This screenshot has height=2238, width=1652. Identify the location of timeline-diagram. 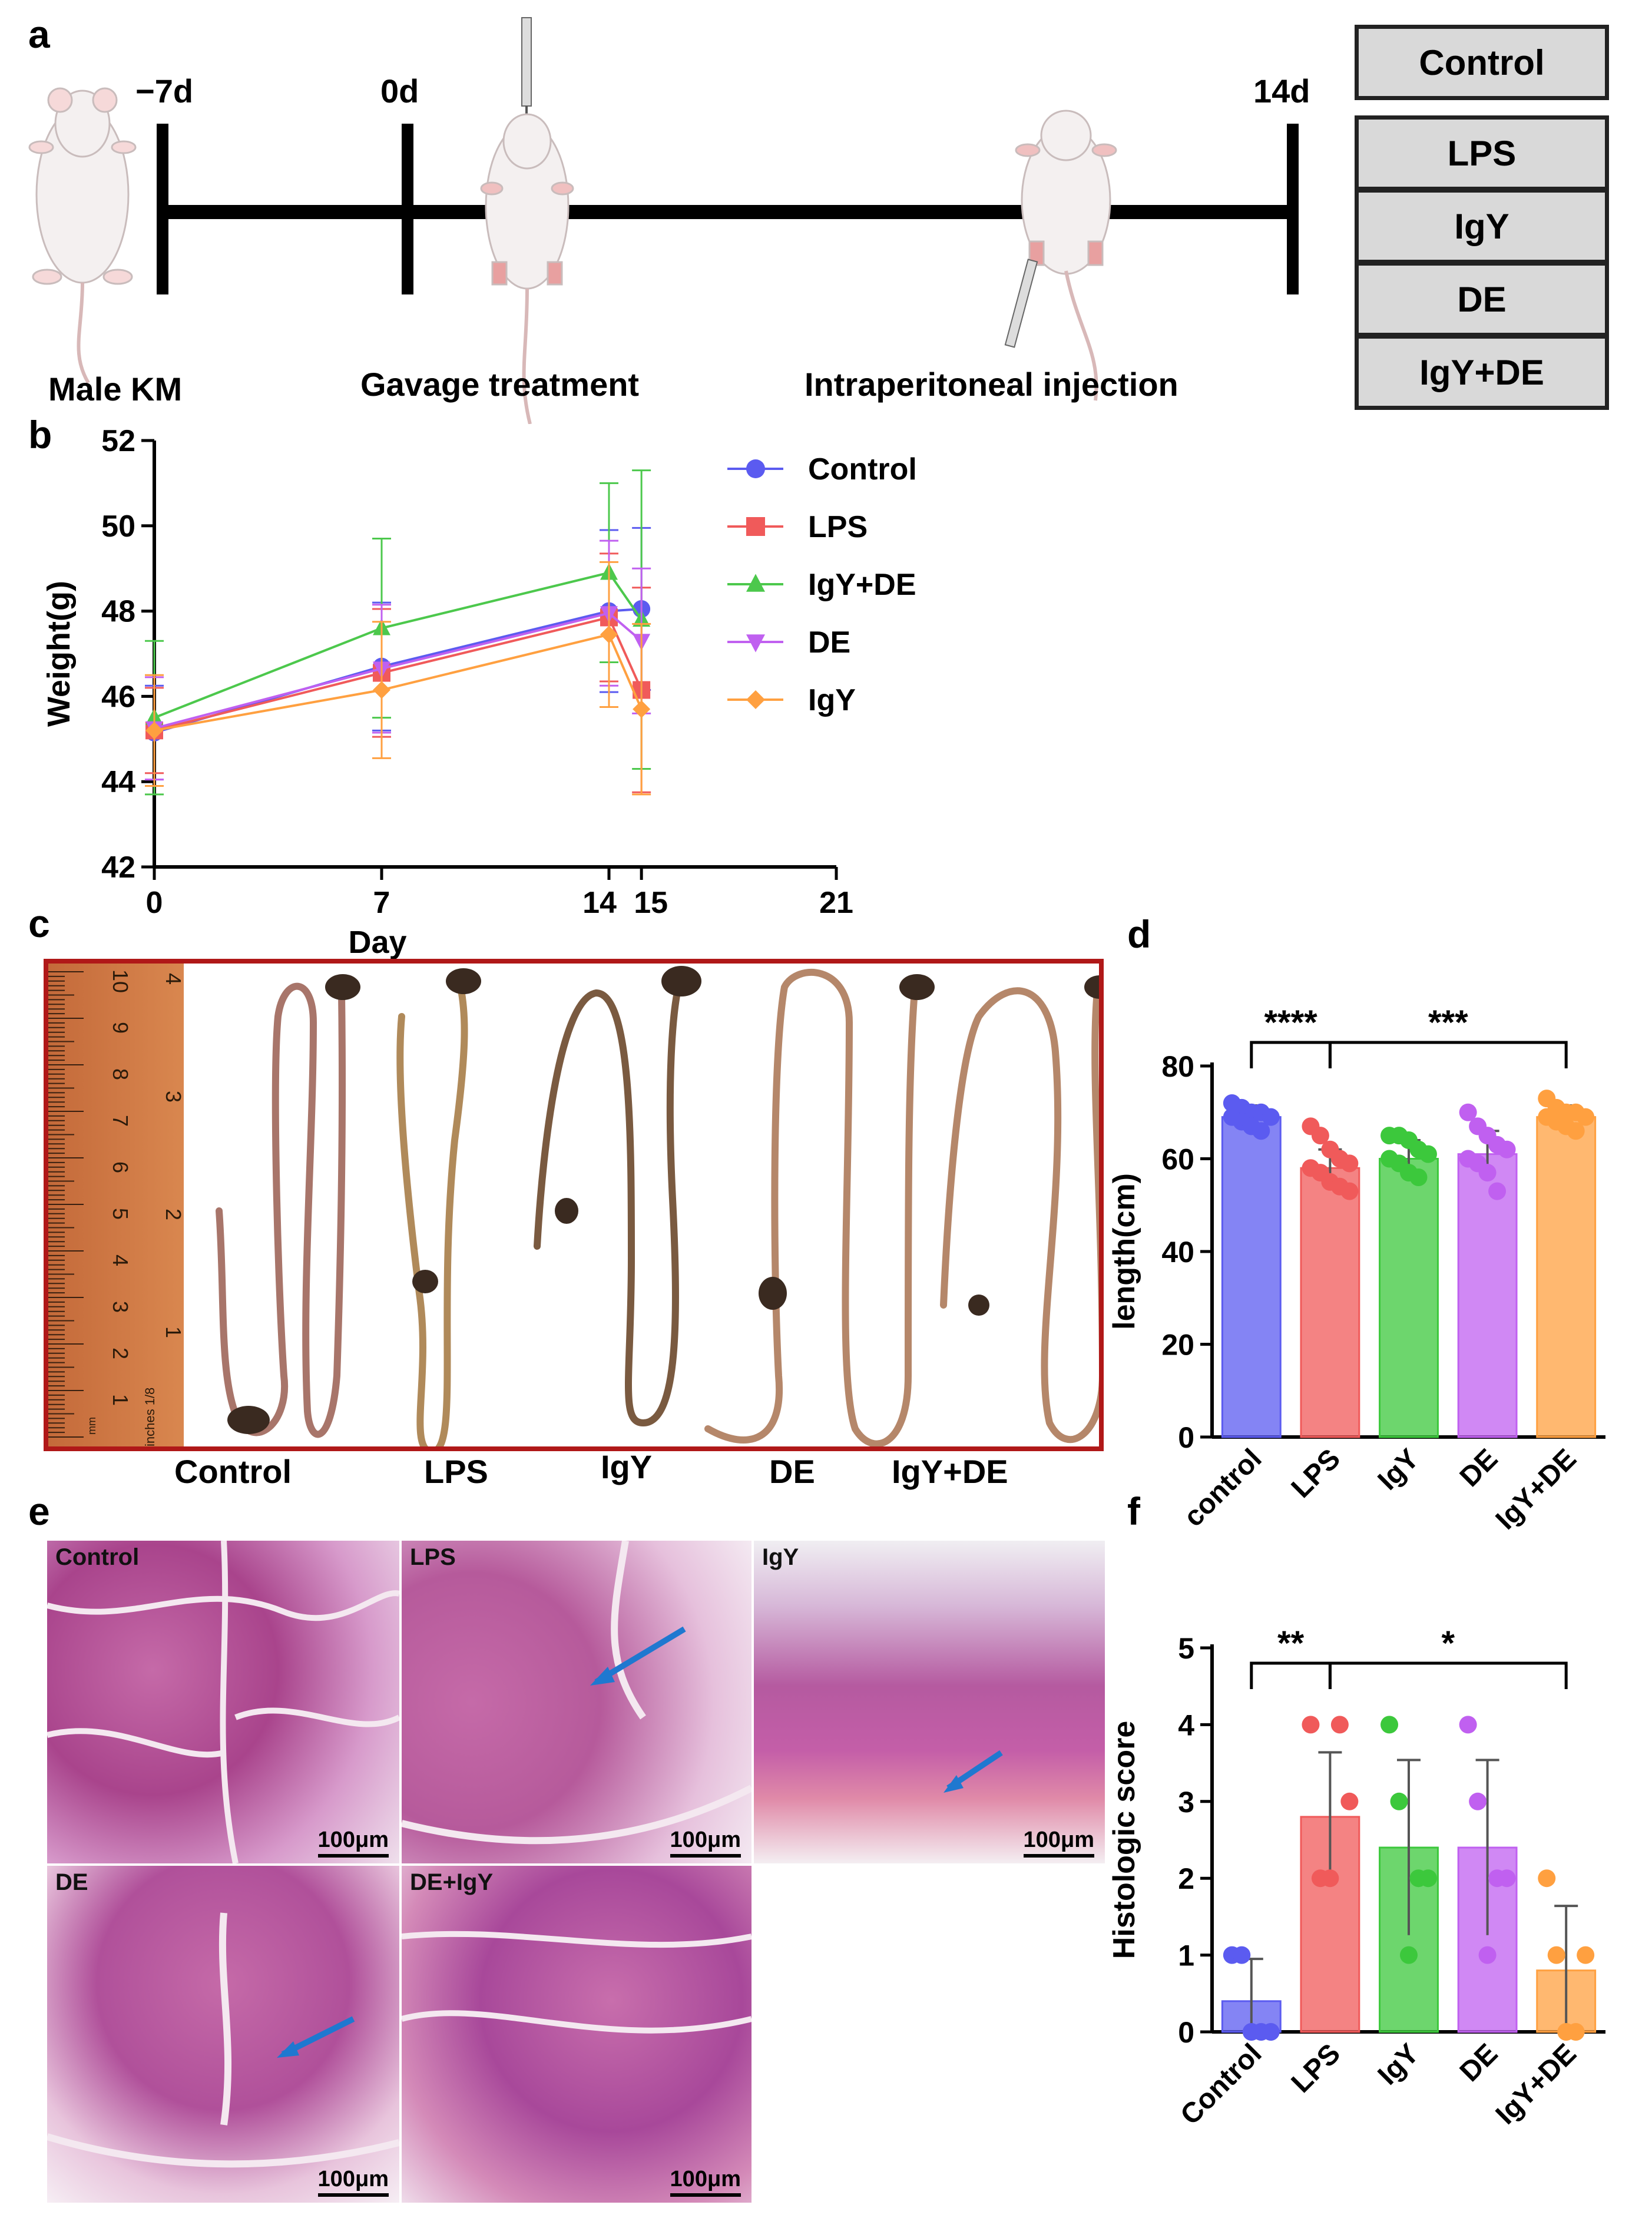
(663, 220).